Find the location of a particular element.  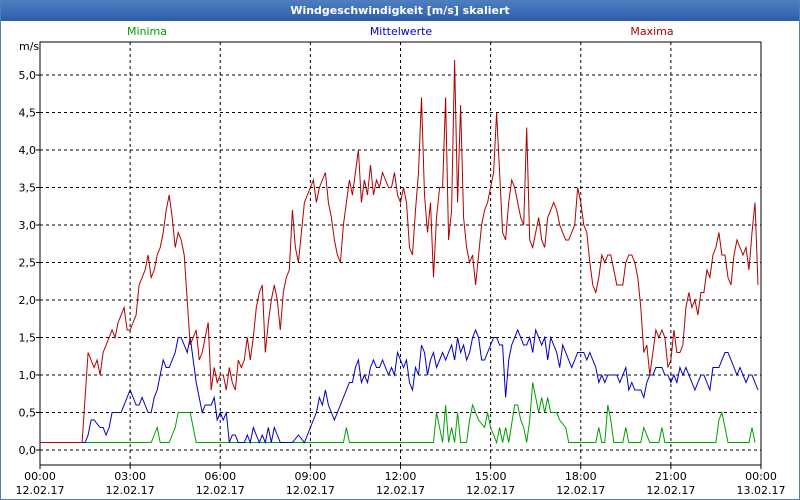

x-tick-date: 13.02.17 is located at coordinates (761, 490).